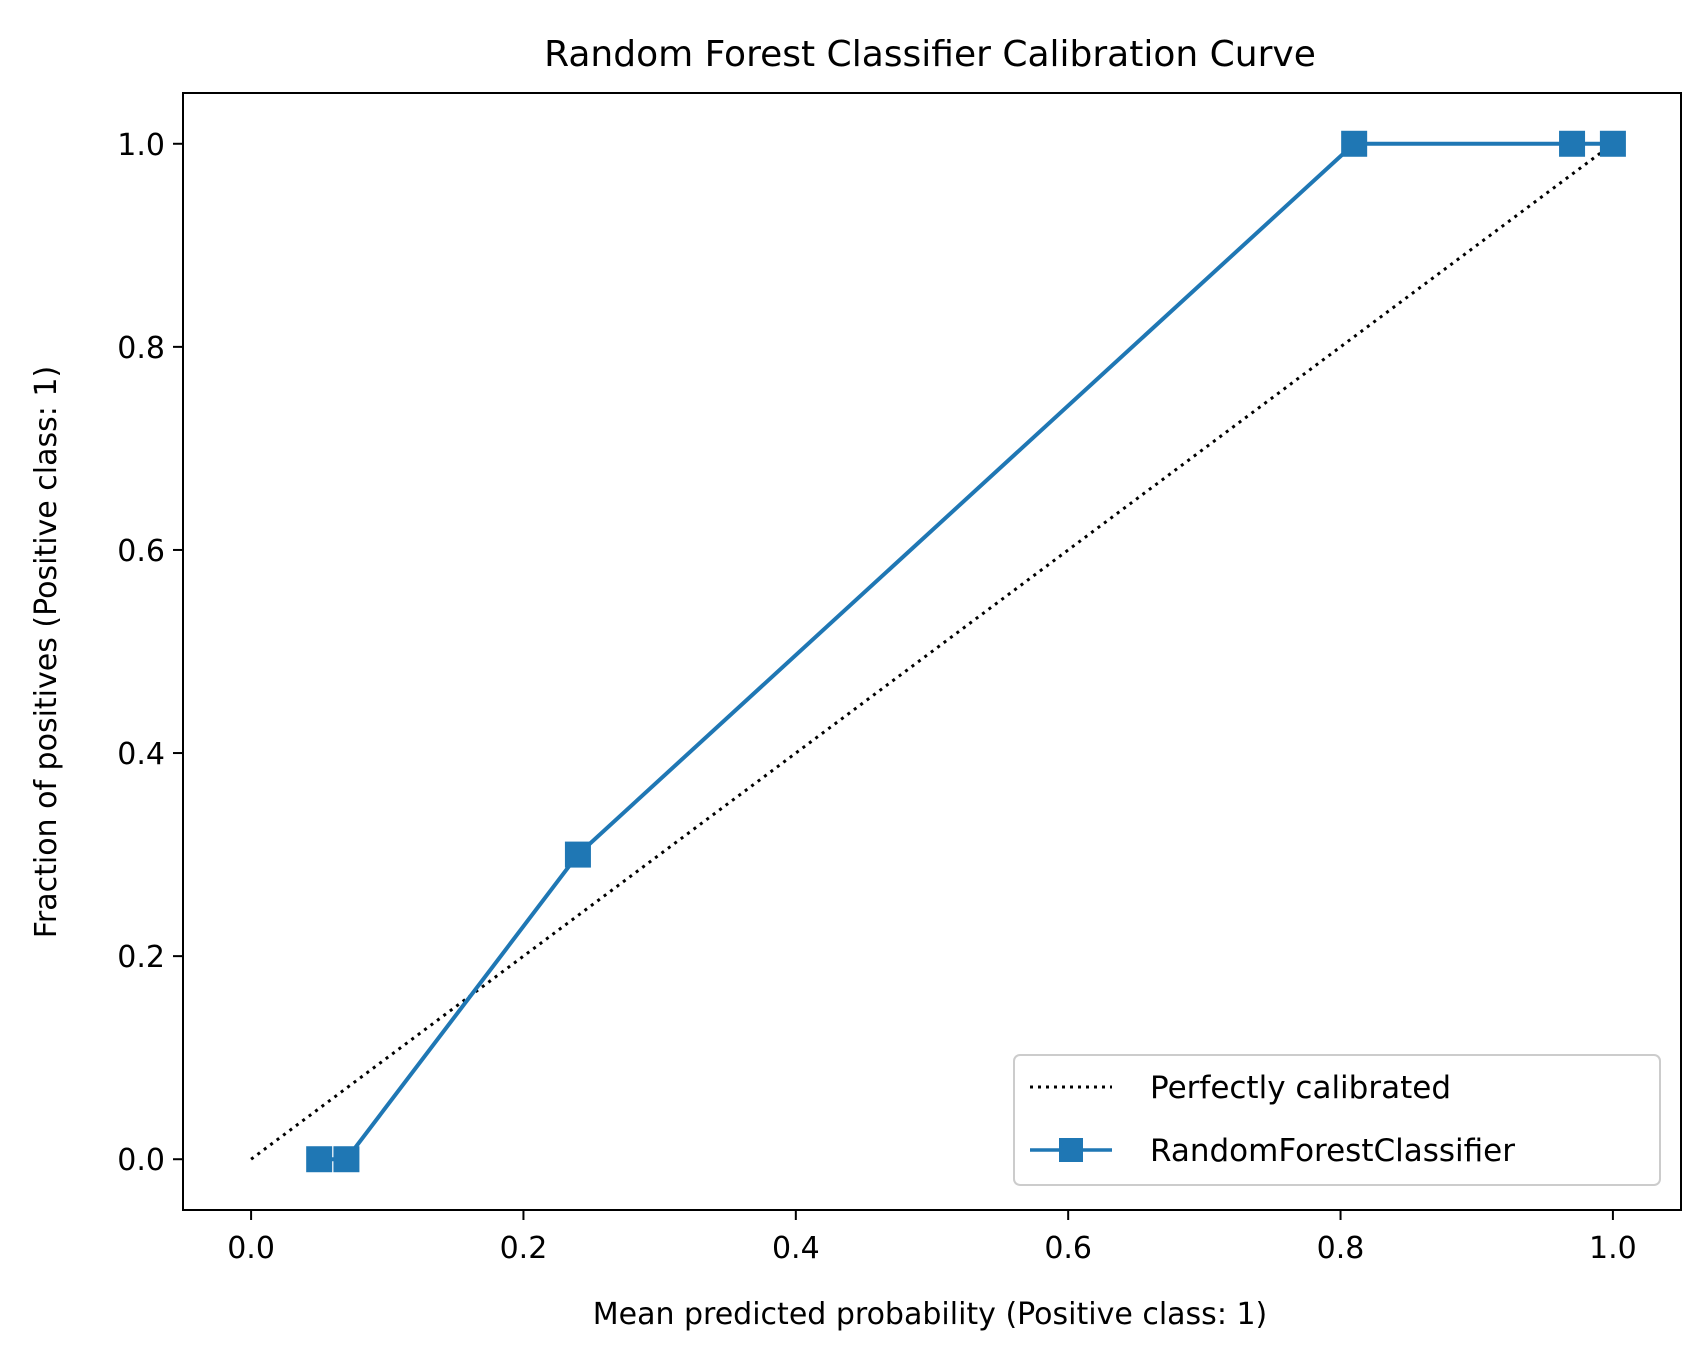  Describe the element at coordinates (932, 1238) in the screenshot. I see `x-axis-ticks: 0.0 0.2 0.4 0.6 0.8 1.0` at that location.